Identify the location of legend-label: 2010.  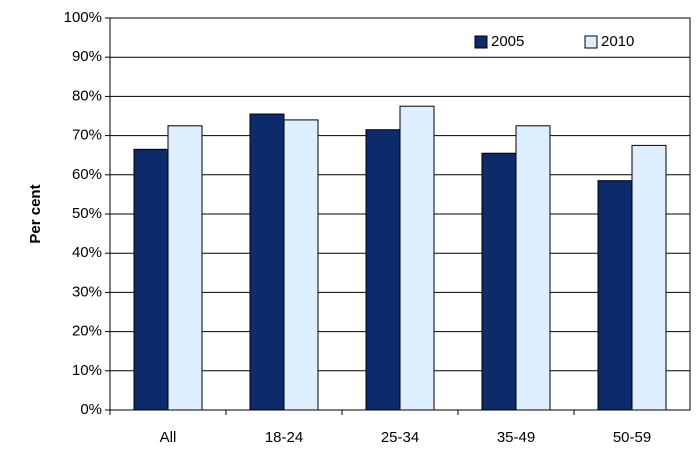
(617, 41).